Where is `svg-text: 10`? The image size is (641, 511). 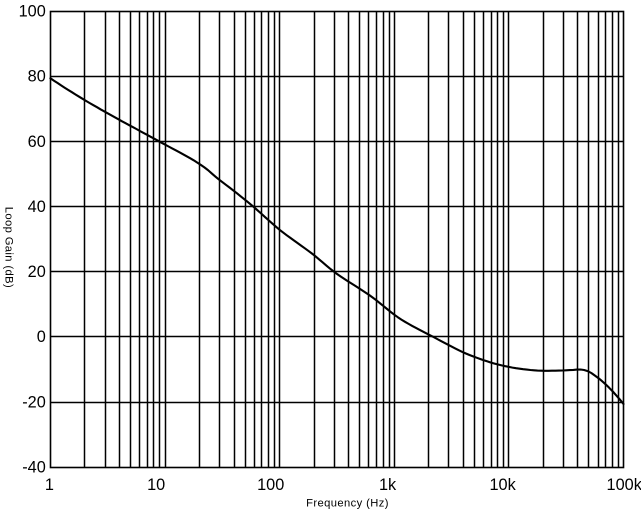 svg-text: 10 is located at coordinates (156, 485).